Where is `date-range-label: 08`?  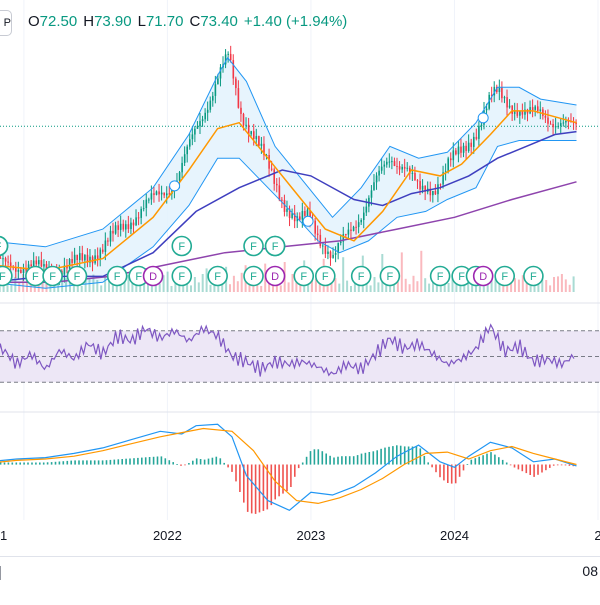 date-range-label: 08 is located at coordinates (590, 571).